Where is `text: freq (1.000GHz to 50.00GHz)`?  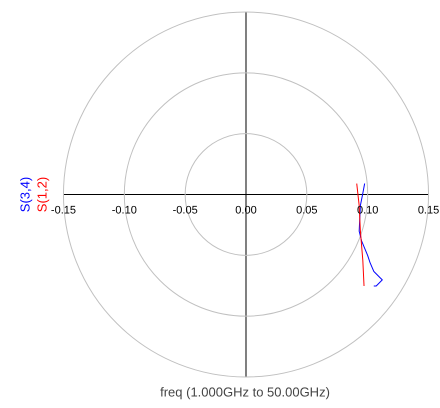
text: freq (1.000GHz to 50.00GHz) is located at coordinates (245, 392).